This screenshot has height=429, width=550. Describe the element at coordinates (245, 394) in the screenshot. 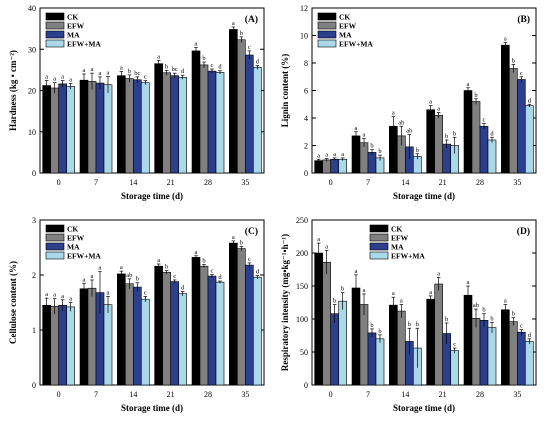

I see `x-tick-label: 35` at that location.